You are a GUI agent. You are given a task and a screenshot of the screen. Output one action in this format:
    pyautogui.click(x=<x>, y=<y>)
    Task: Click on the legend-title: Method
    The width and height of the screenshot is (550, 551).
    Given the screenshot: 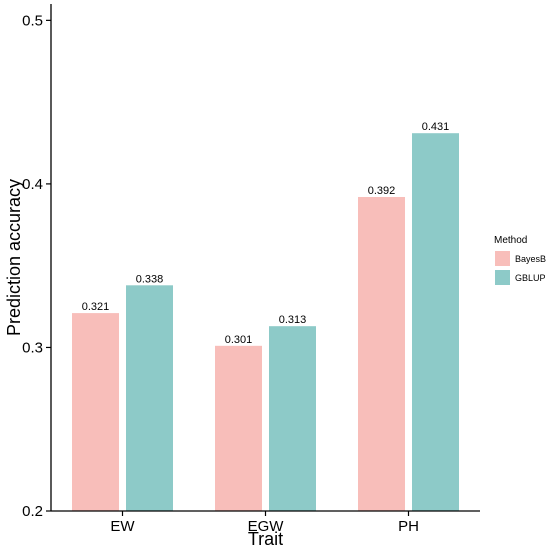 What is the action you would take?
    pyautogui.click(x=510, y=240)
    